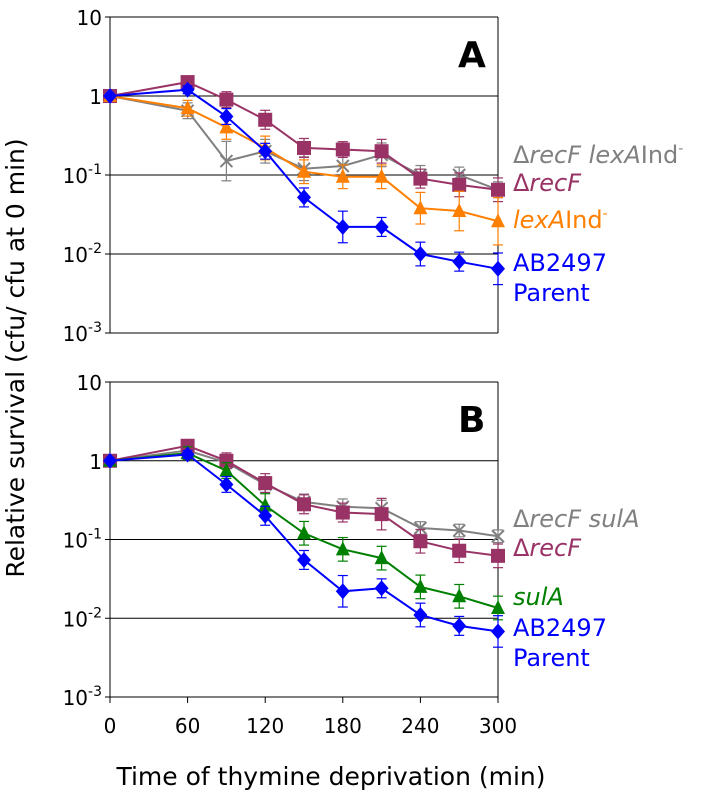 The width and height of the screenshot is (716, 800). Describe the element at coordinates (110, 726) in the screenshot. I see `x-tick-label: 0` at that location.